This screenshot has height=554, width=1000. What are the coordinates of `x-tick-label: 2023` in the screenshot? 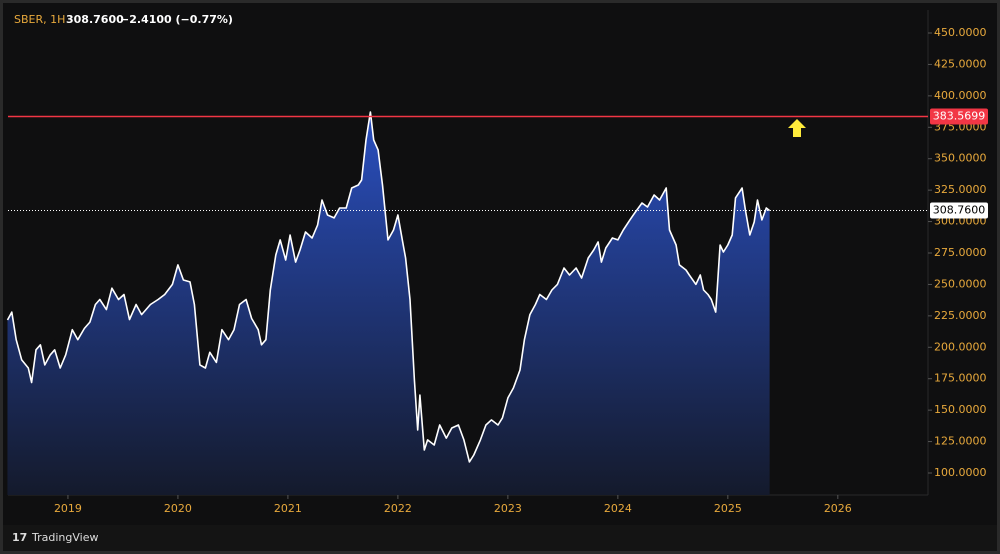 It's located at (508, 508).